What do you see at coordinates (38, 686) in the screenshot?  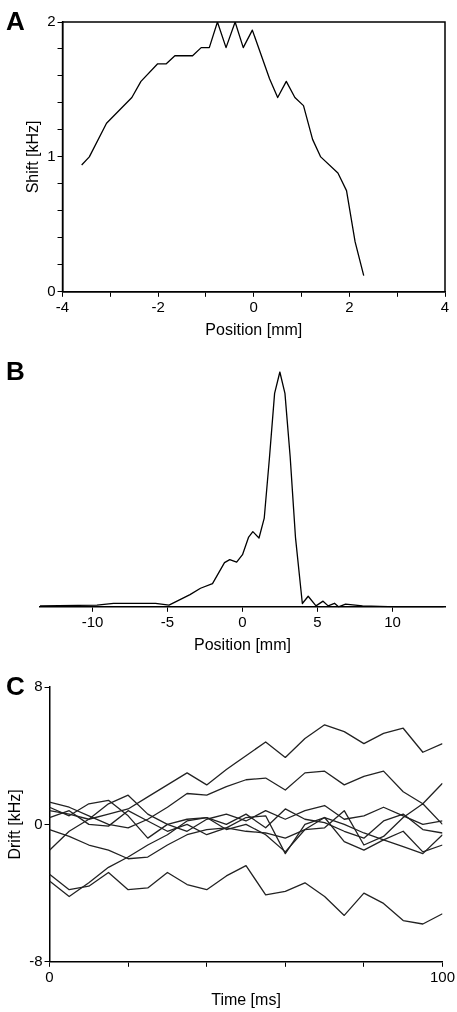 I see `y-tick-label: 8` at bounding box center [38, 686].